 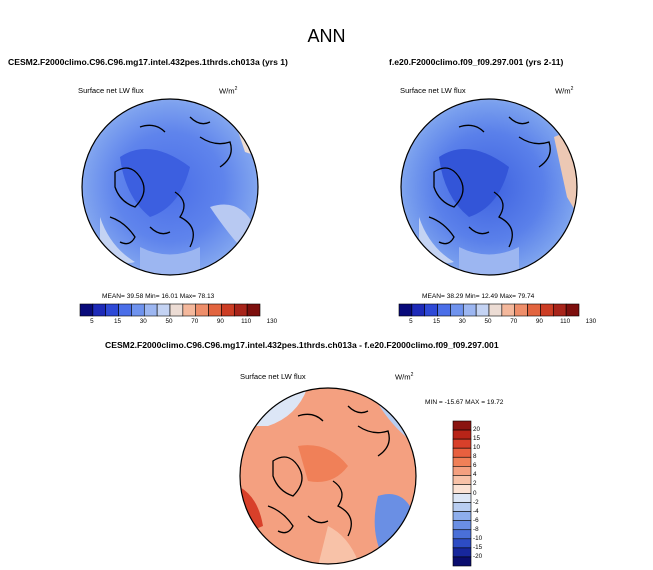 I want to click on colorbar-tick-label: 2, so click(x=475, y=484).